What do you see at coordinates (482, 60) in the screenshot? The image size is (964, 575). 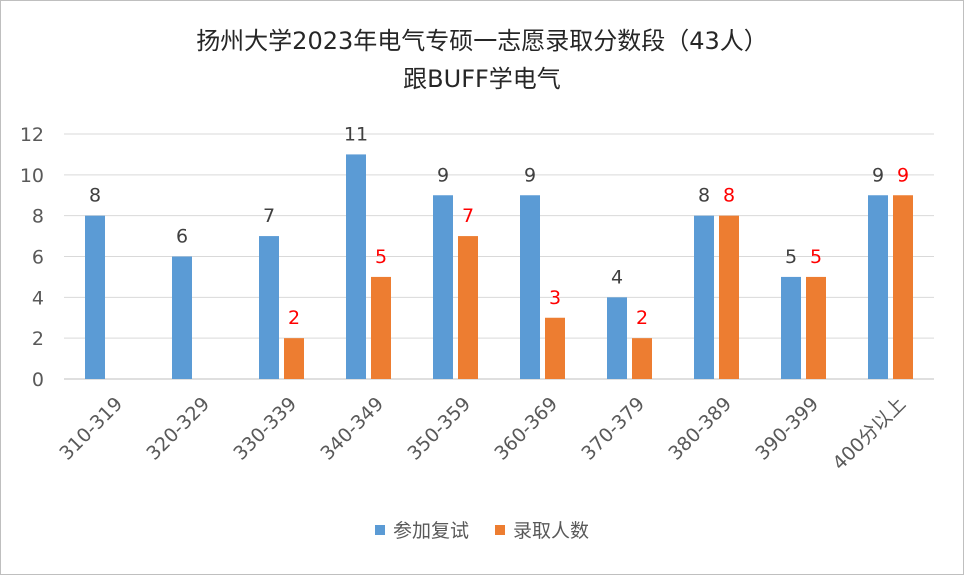 I see `chart-title: 扬州大学2023年电气专硕一志愿录取分数段（43人） 跟BUFF学电气` at bounding box center [482, 60].